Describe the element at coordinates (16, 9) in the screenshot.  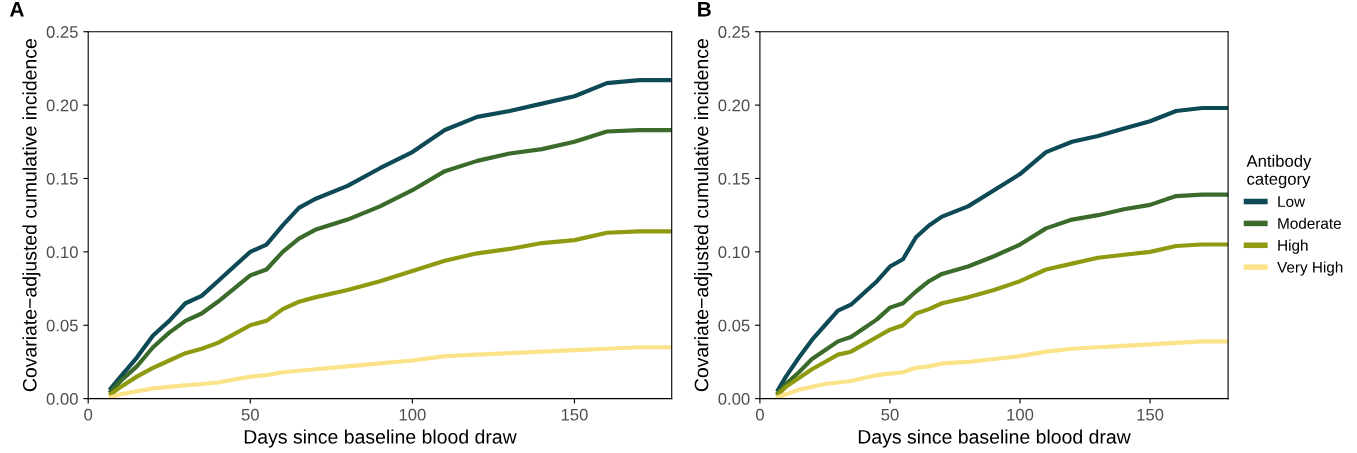
I see `chart-title: A` at that location.